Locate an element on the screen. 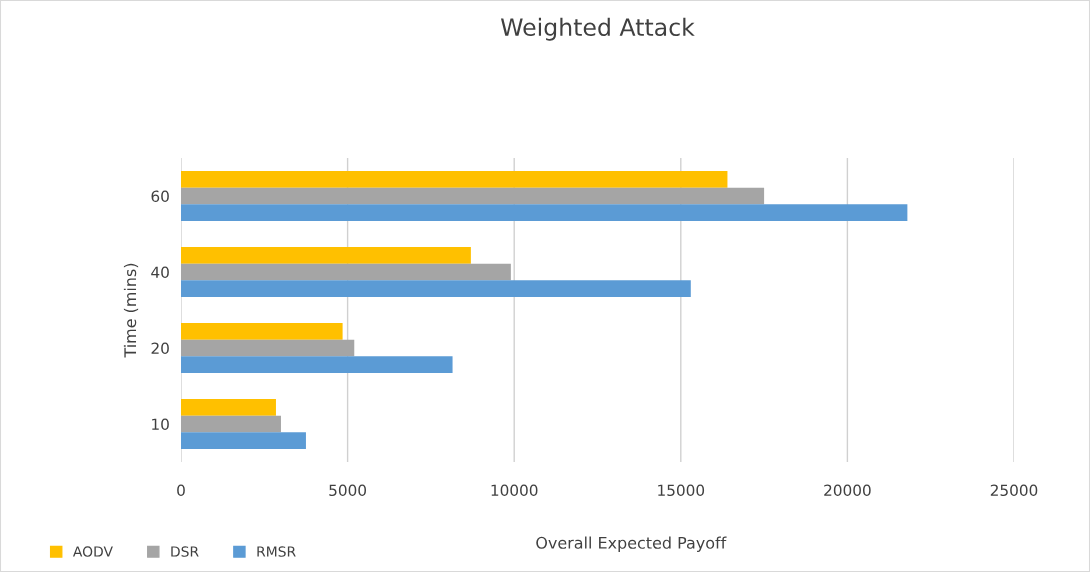  x-tick-label: 10000 is located at coordinates (514, 490).